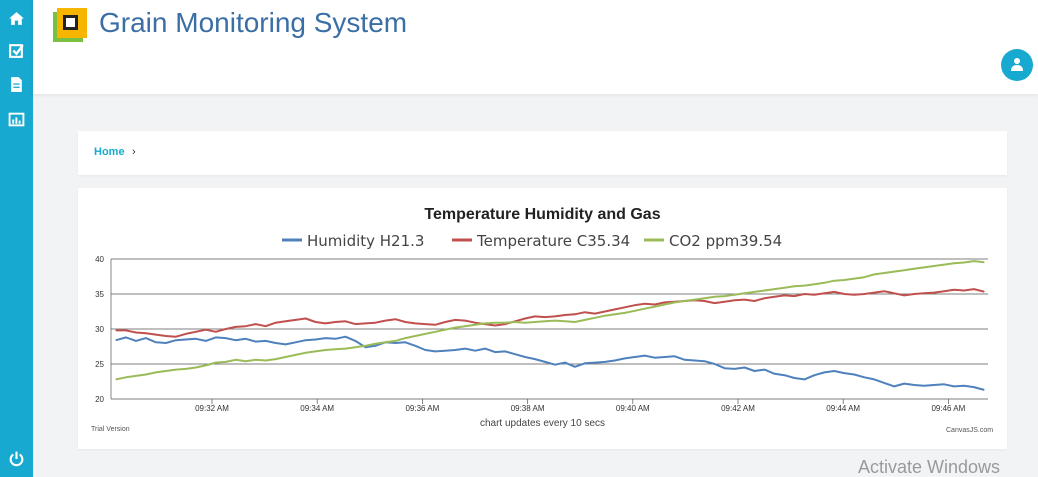 The image size is (1038, 477). I want to click on bar-chart-icon, so click(16, 119).